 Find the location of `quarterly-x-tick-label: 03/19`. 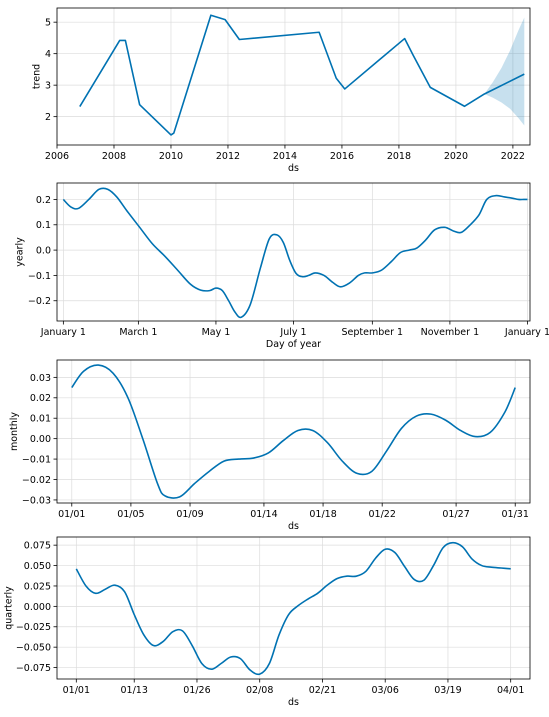

quarterly-x-tick-label: 03/19 is located at coordinates (447, 690).